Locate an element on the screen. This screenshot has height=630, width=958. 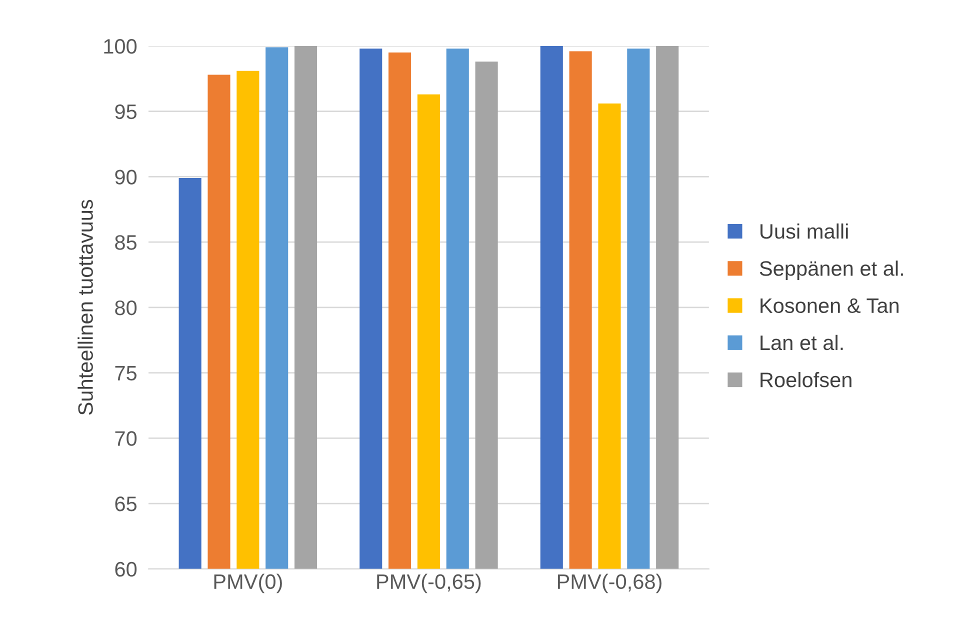
y-tick-label: 65 is located at coordinates (126, 504).